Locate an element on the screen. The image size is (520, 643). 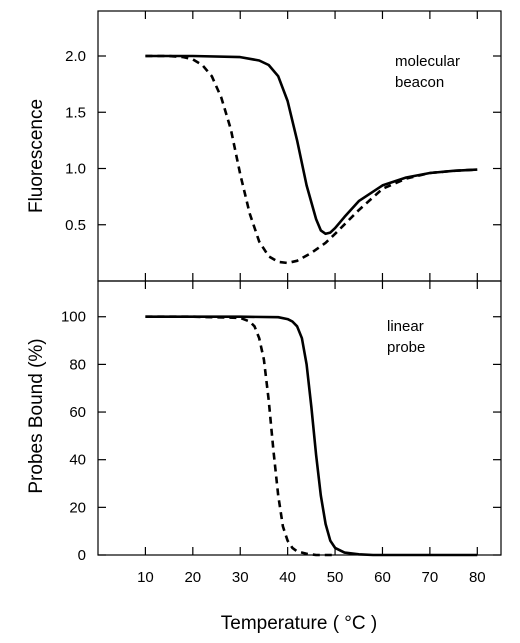
bottom-y-tick-label: 20 is located at coordinates (77, 507).